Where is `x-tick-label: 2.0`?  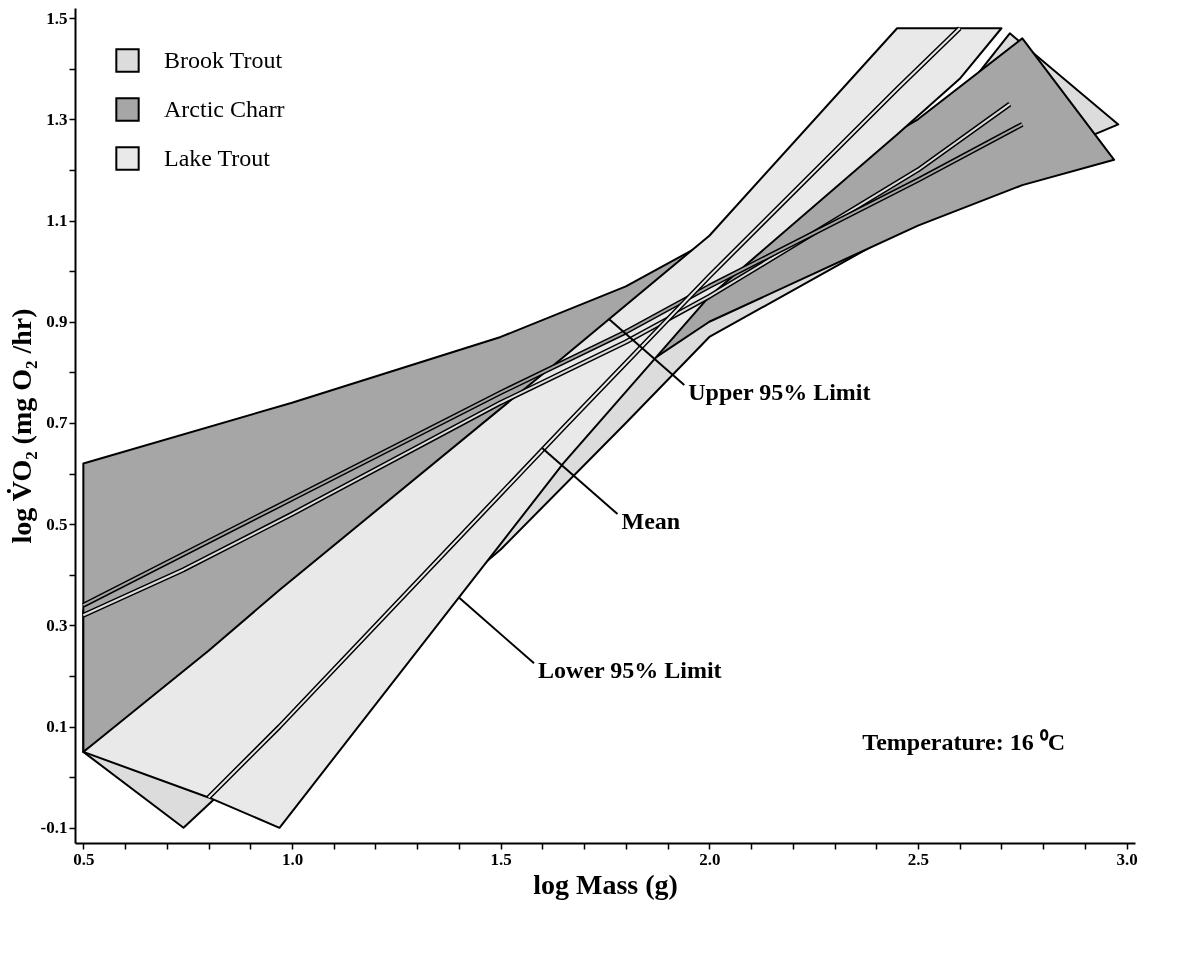 x-tick-label: 2.0 is located at coordinates (710, 859).